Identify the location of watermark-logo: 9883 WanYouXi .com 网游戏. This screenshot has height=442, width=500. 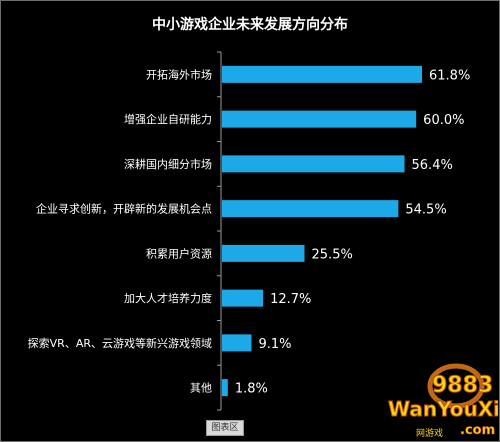
(443, 401).